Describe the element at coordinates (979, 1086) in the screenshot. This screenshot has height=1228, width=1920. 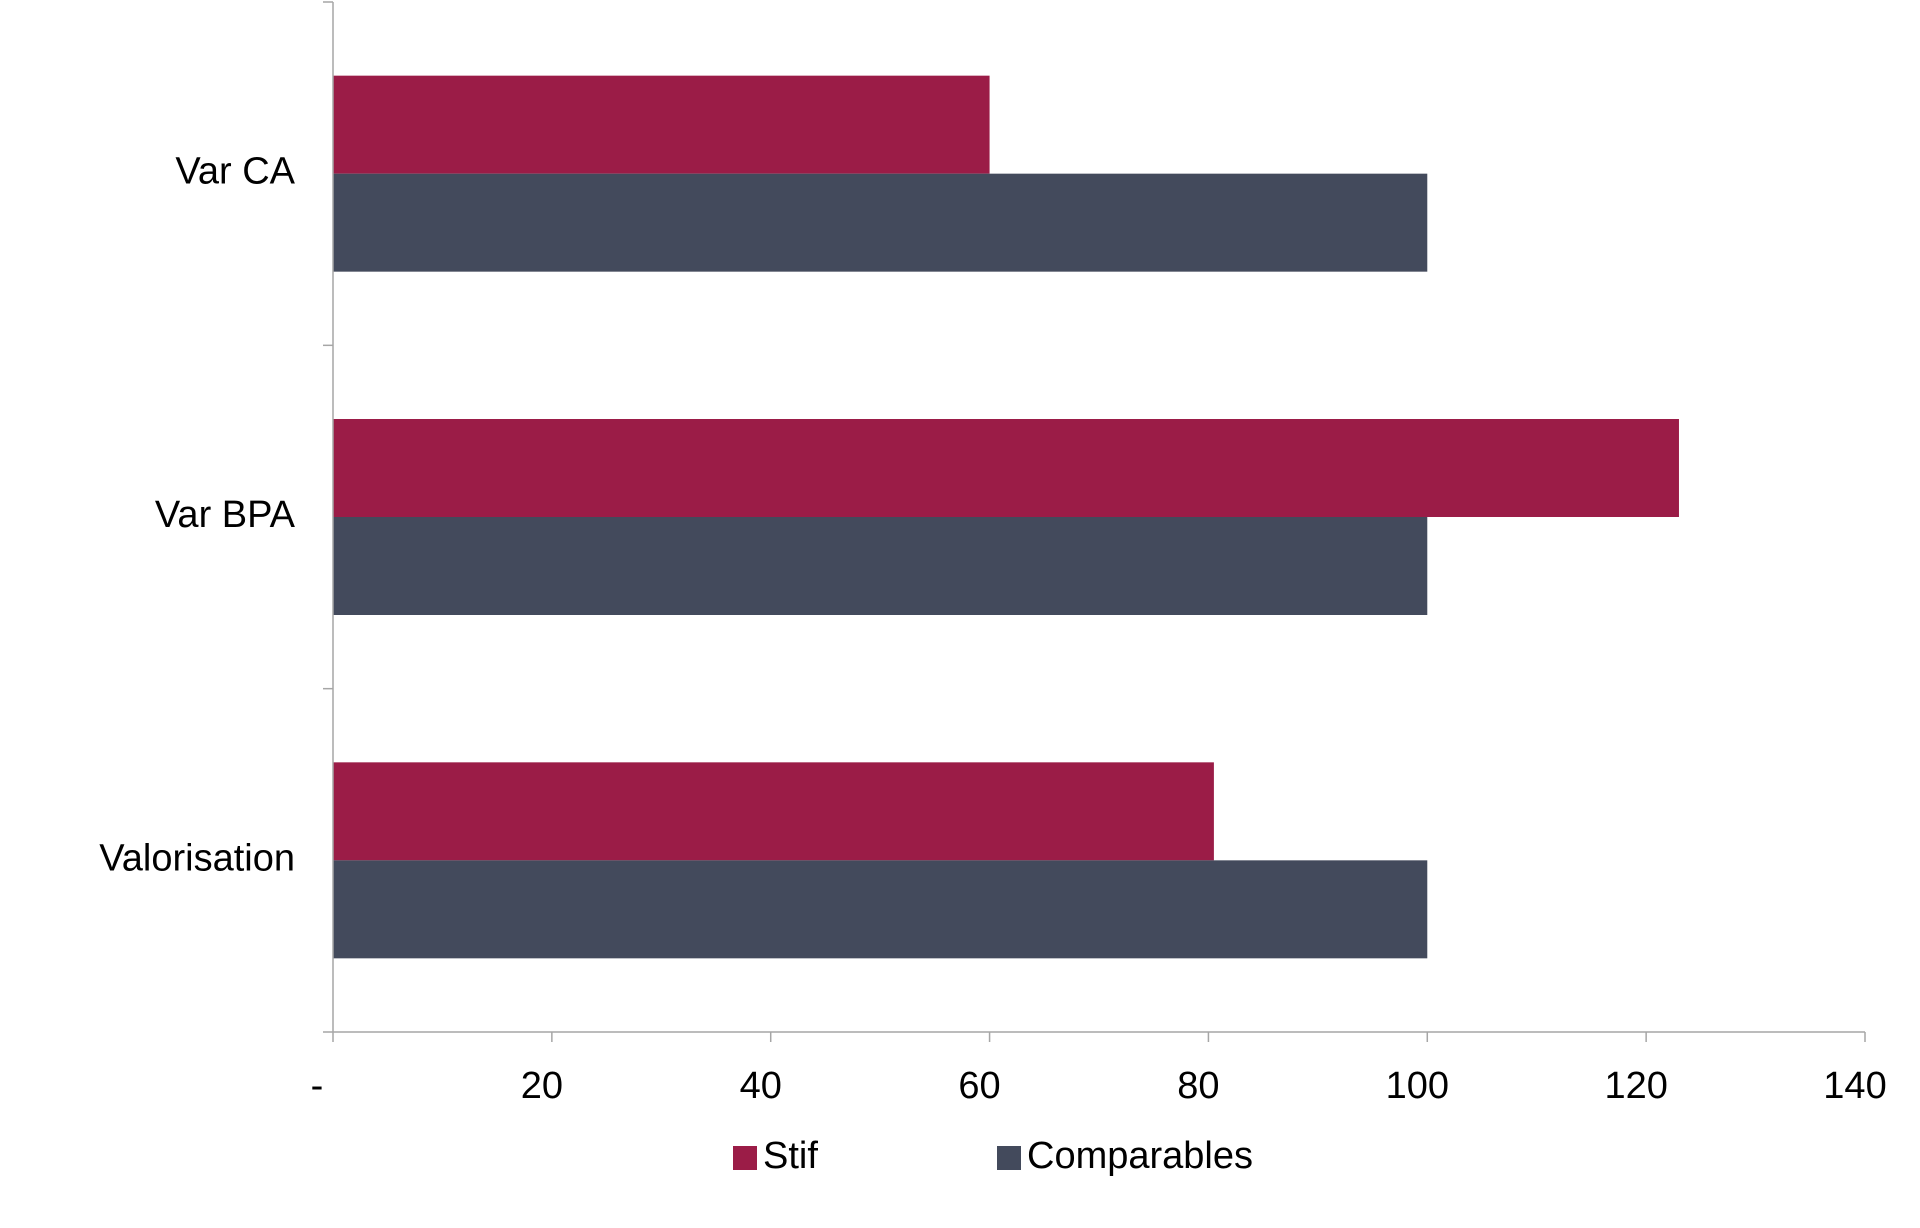
I see `x-tick-label: 60` at that location.